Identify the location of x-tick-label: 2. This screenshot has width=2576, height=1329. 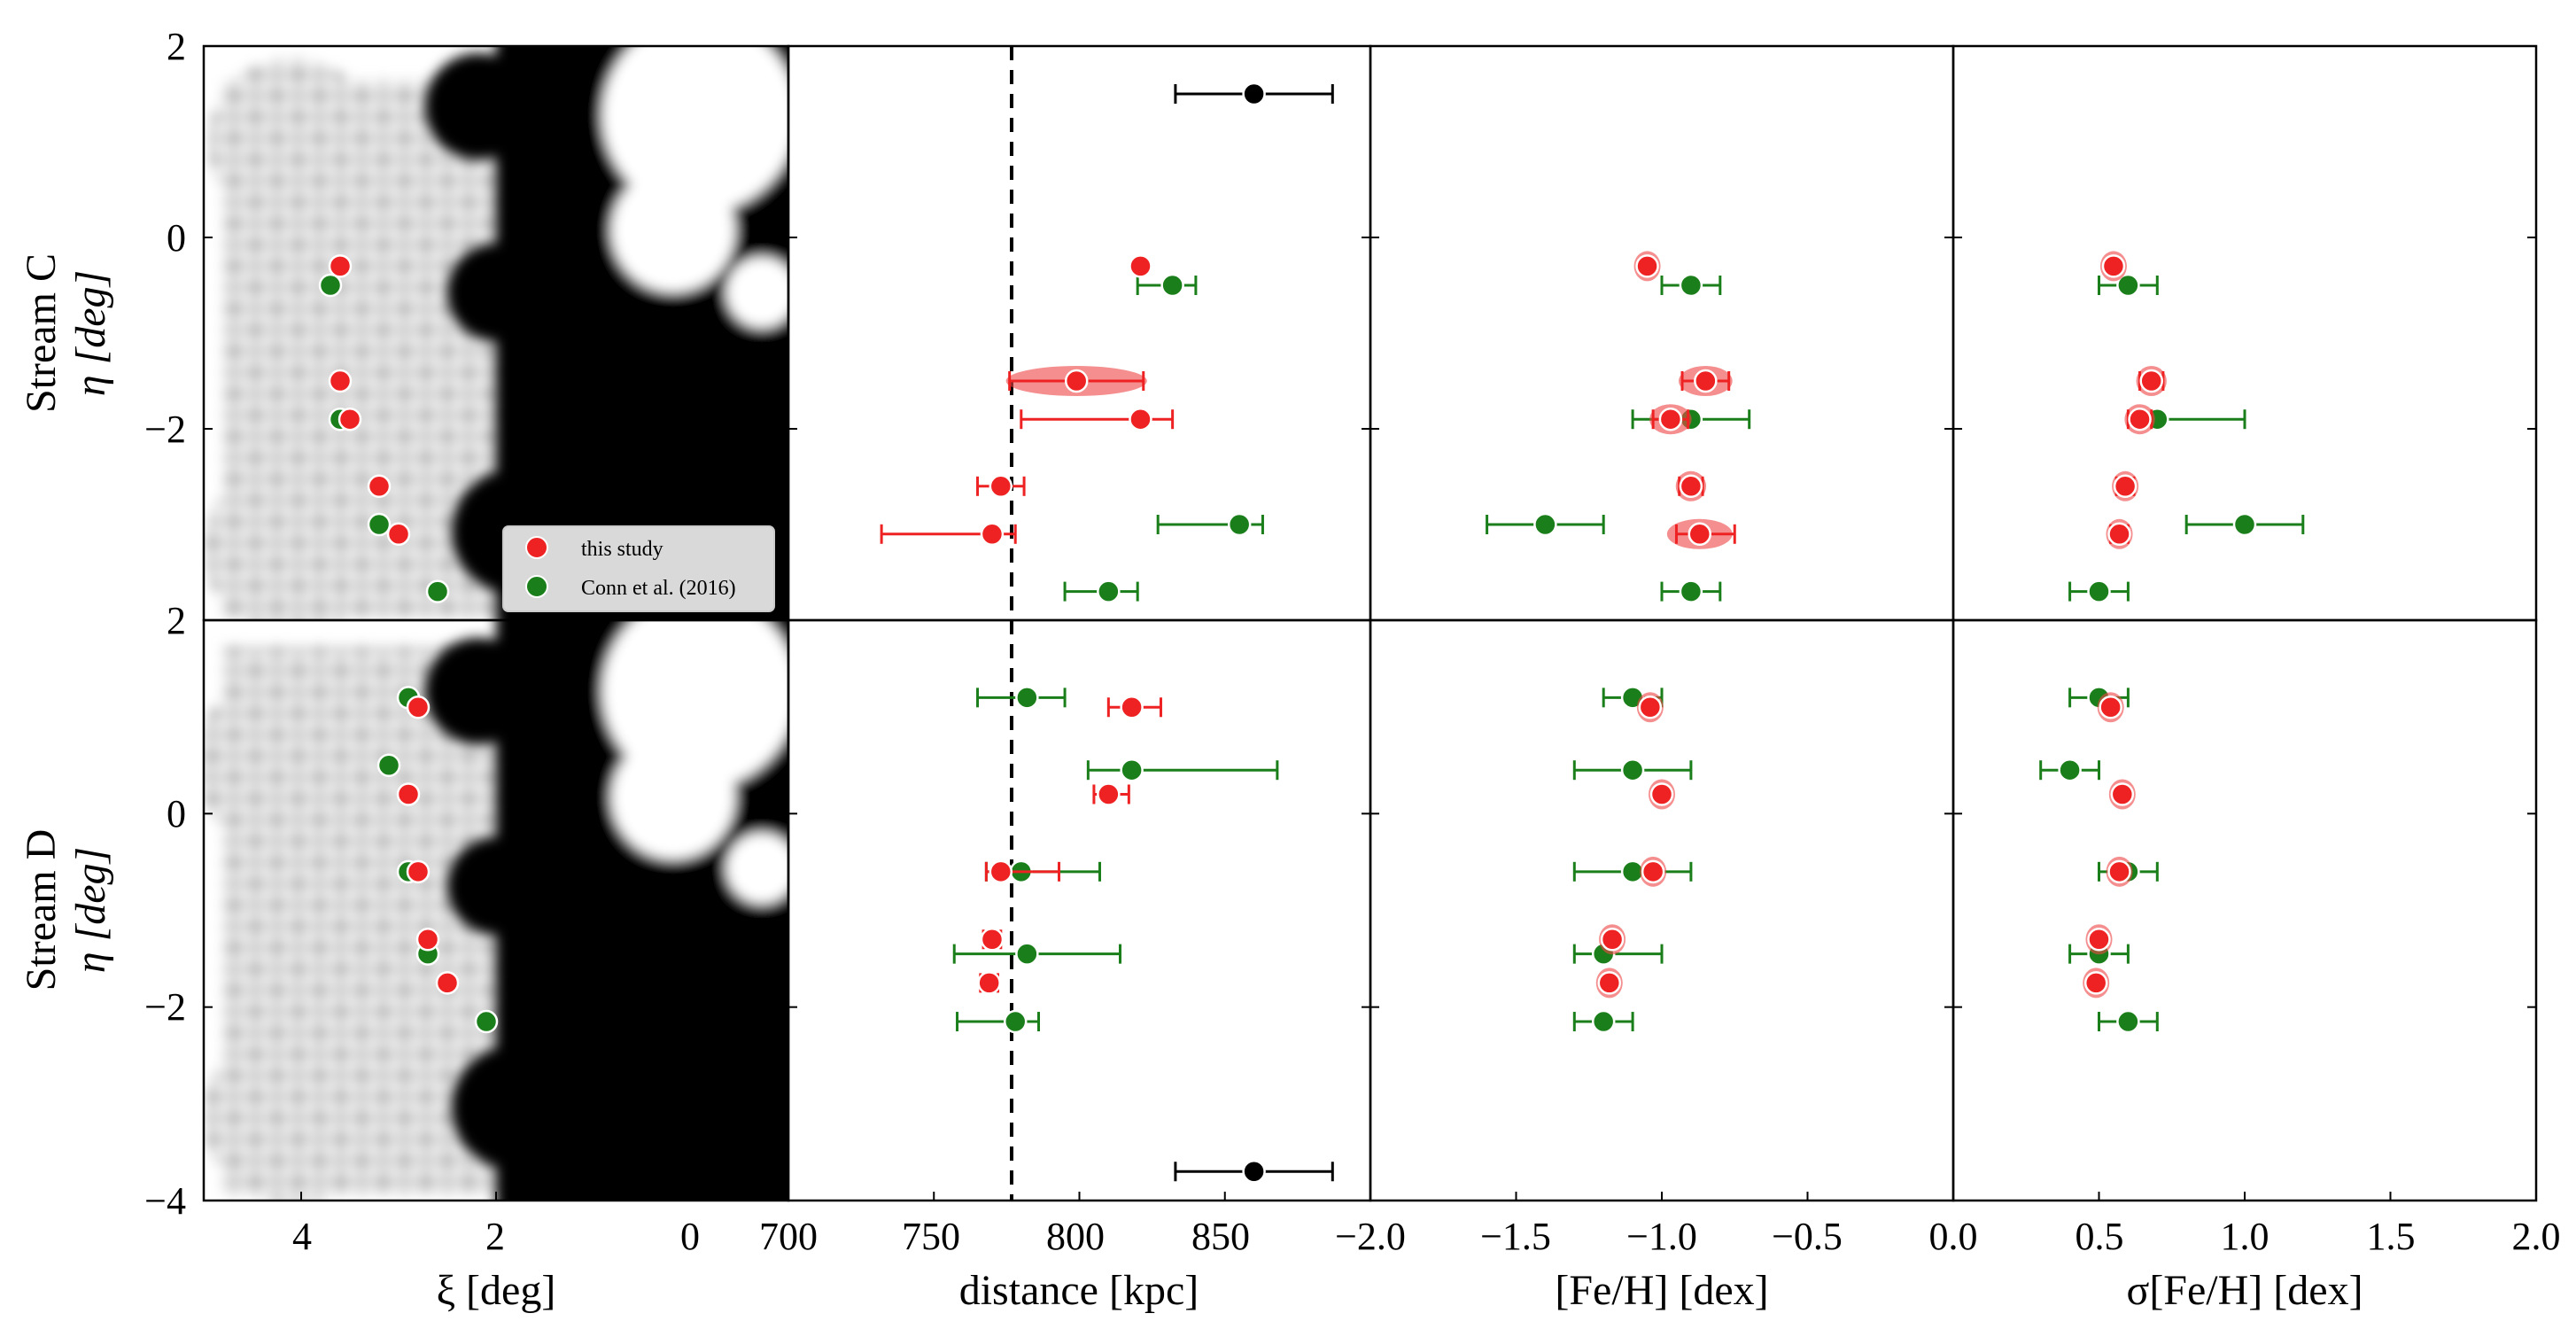
(495, 1236).